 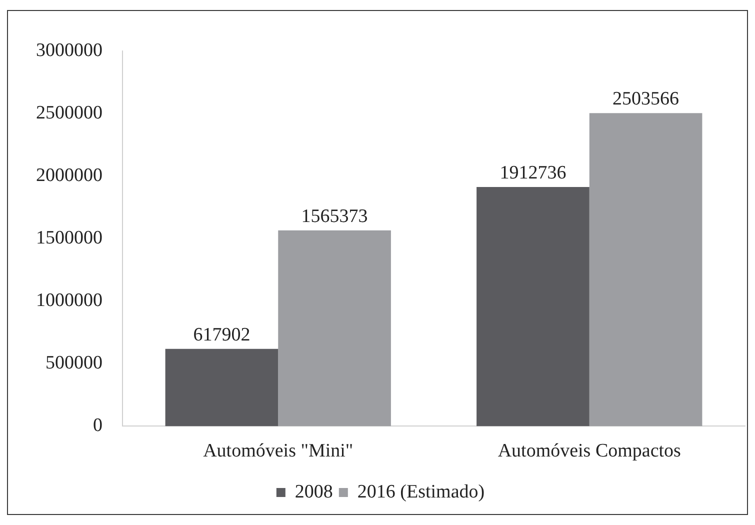 What do you see at coordinates (221, 335) in the screenshot?
I see `data-label: 617902` at bounding box center [221, 335].